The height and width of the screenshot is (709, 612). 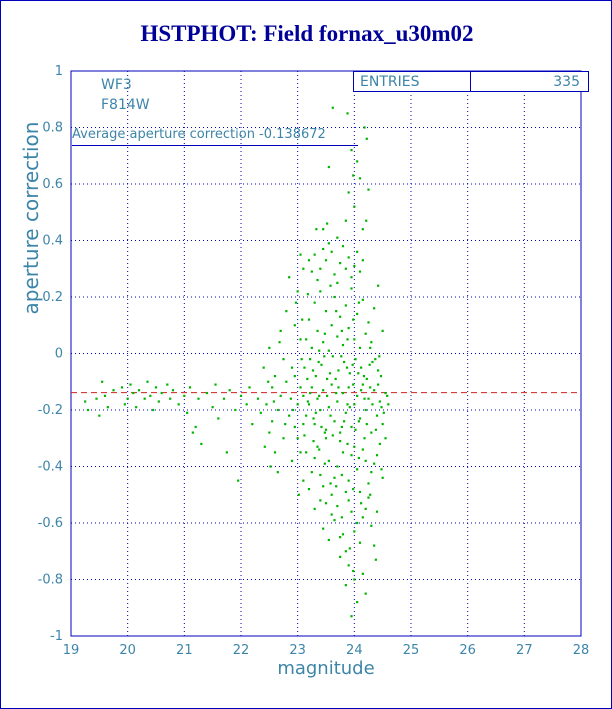 What do you see at coordinates (127, 650) in the screenshot?
I see `x-tick-label: 20` at bounding box center [127, 650].